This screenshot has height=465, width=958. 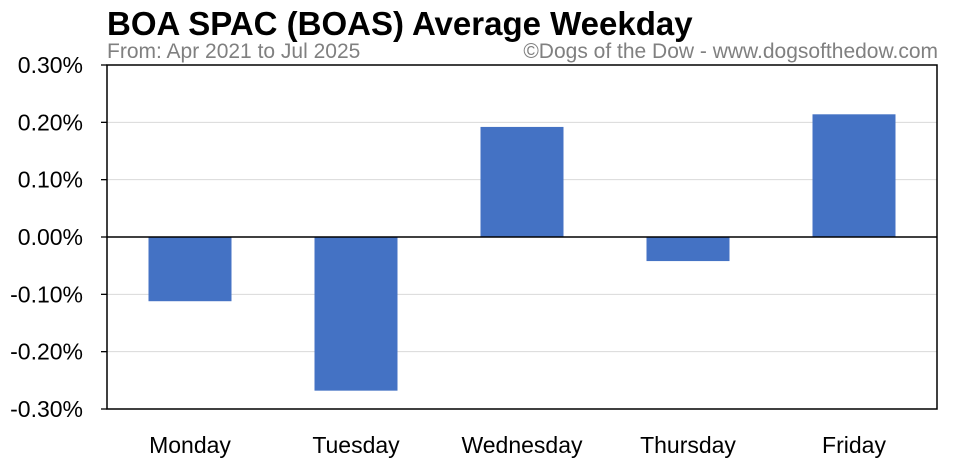 I want to click on bar-friday, so click(x=854, y=175).